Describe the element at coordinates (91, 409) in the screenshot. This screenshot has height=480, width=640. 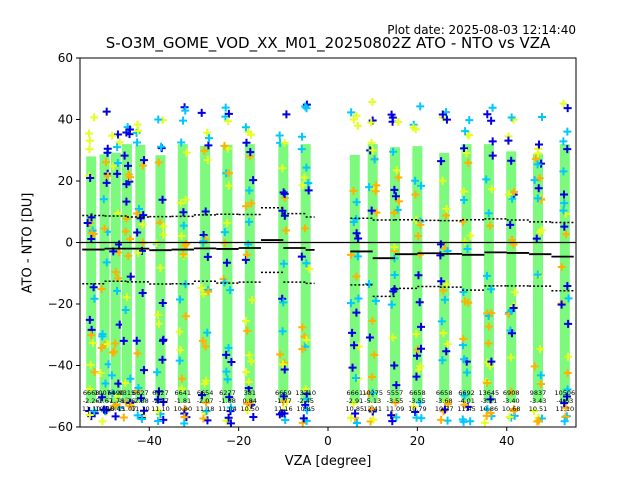
I see `bin-stat-label: 11.10` at that location.